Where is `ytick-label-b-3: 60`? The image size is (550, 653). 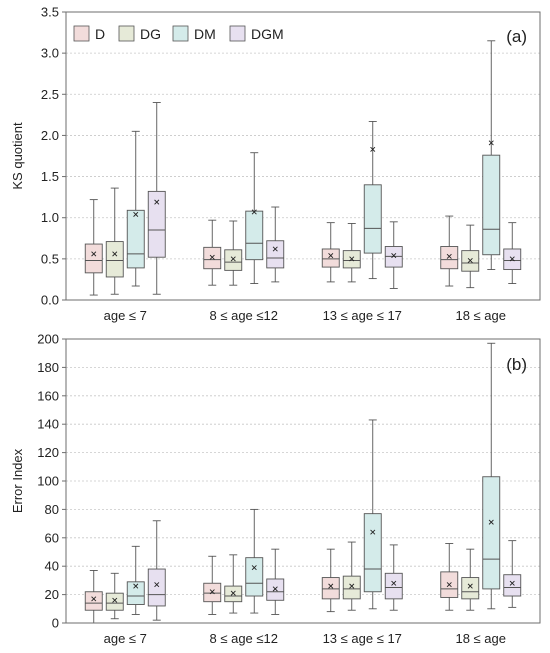
ytick-label-b-3: 60 is located at coordinates (52, 537).